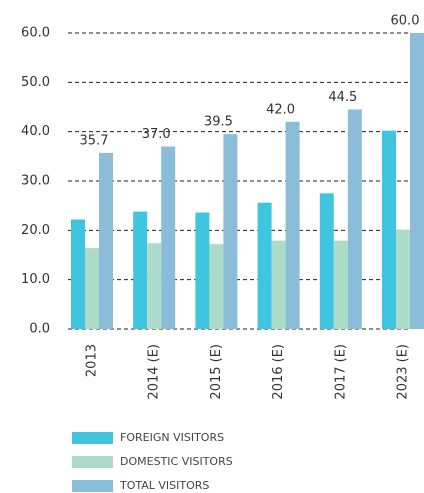  I want to click on legend-label: DOMESTIC VISITORS, so click(176, 461).